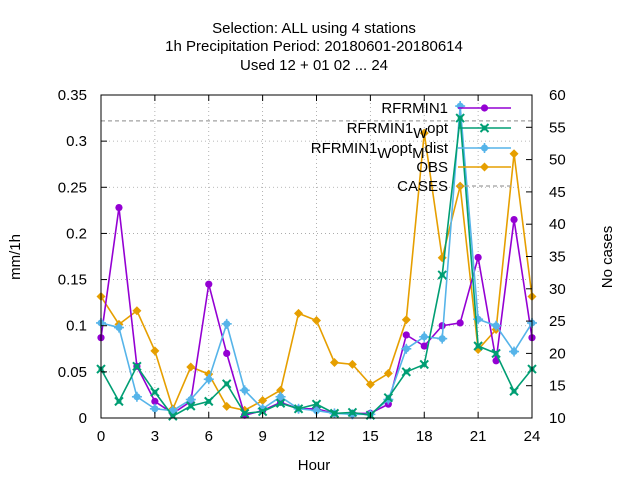  Describe the element at coordinates (72, 280) in the screenshot. I see `y-tick-label: 0.15` at that location.